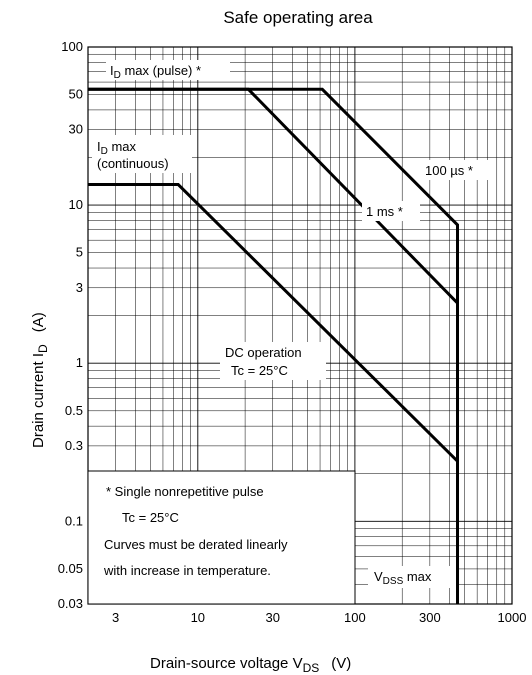 This screenshot has width=532, height=675. I want to click on note-box-frame, so click(221, 537).